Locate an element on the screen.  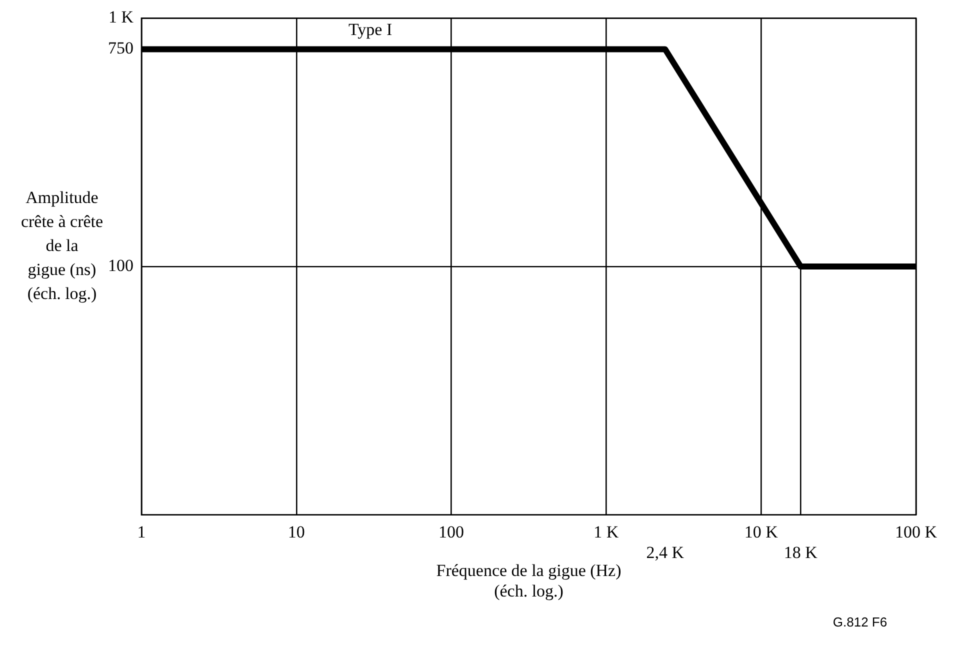
x-tick-label: 100 is located at coordinates (451, 532).